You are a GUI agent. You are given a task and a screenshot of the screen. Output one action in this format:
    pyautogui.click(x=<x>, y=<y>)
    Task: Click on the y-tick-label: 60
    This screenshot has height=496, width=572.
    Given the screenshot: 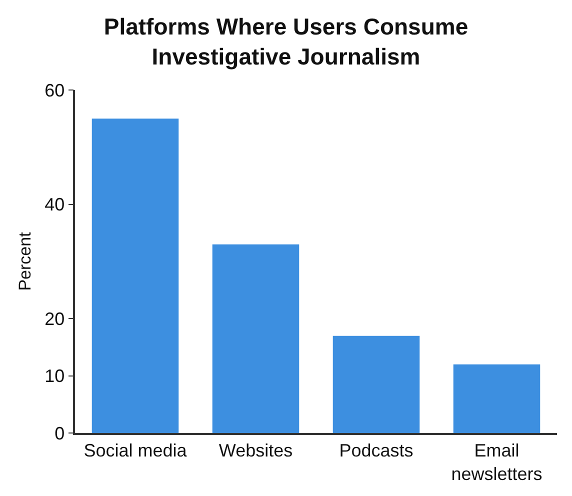 What is the action you would take?
    pyautogui.click(x=54, y=90)
    